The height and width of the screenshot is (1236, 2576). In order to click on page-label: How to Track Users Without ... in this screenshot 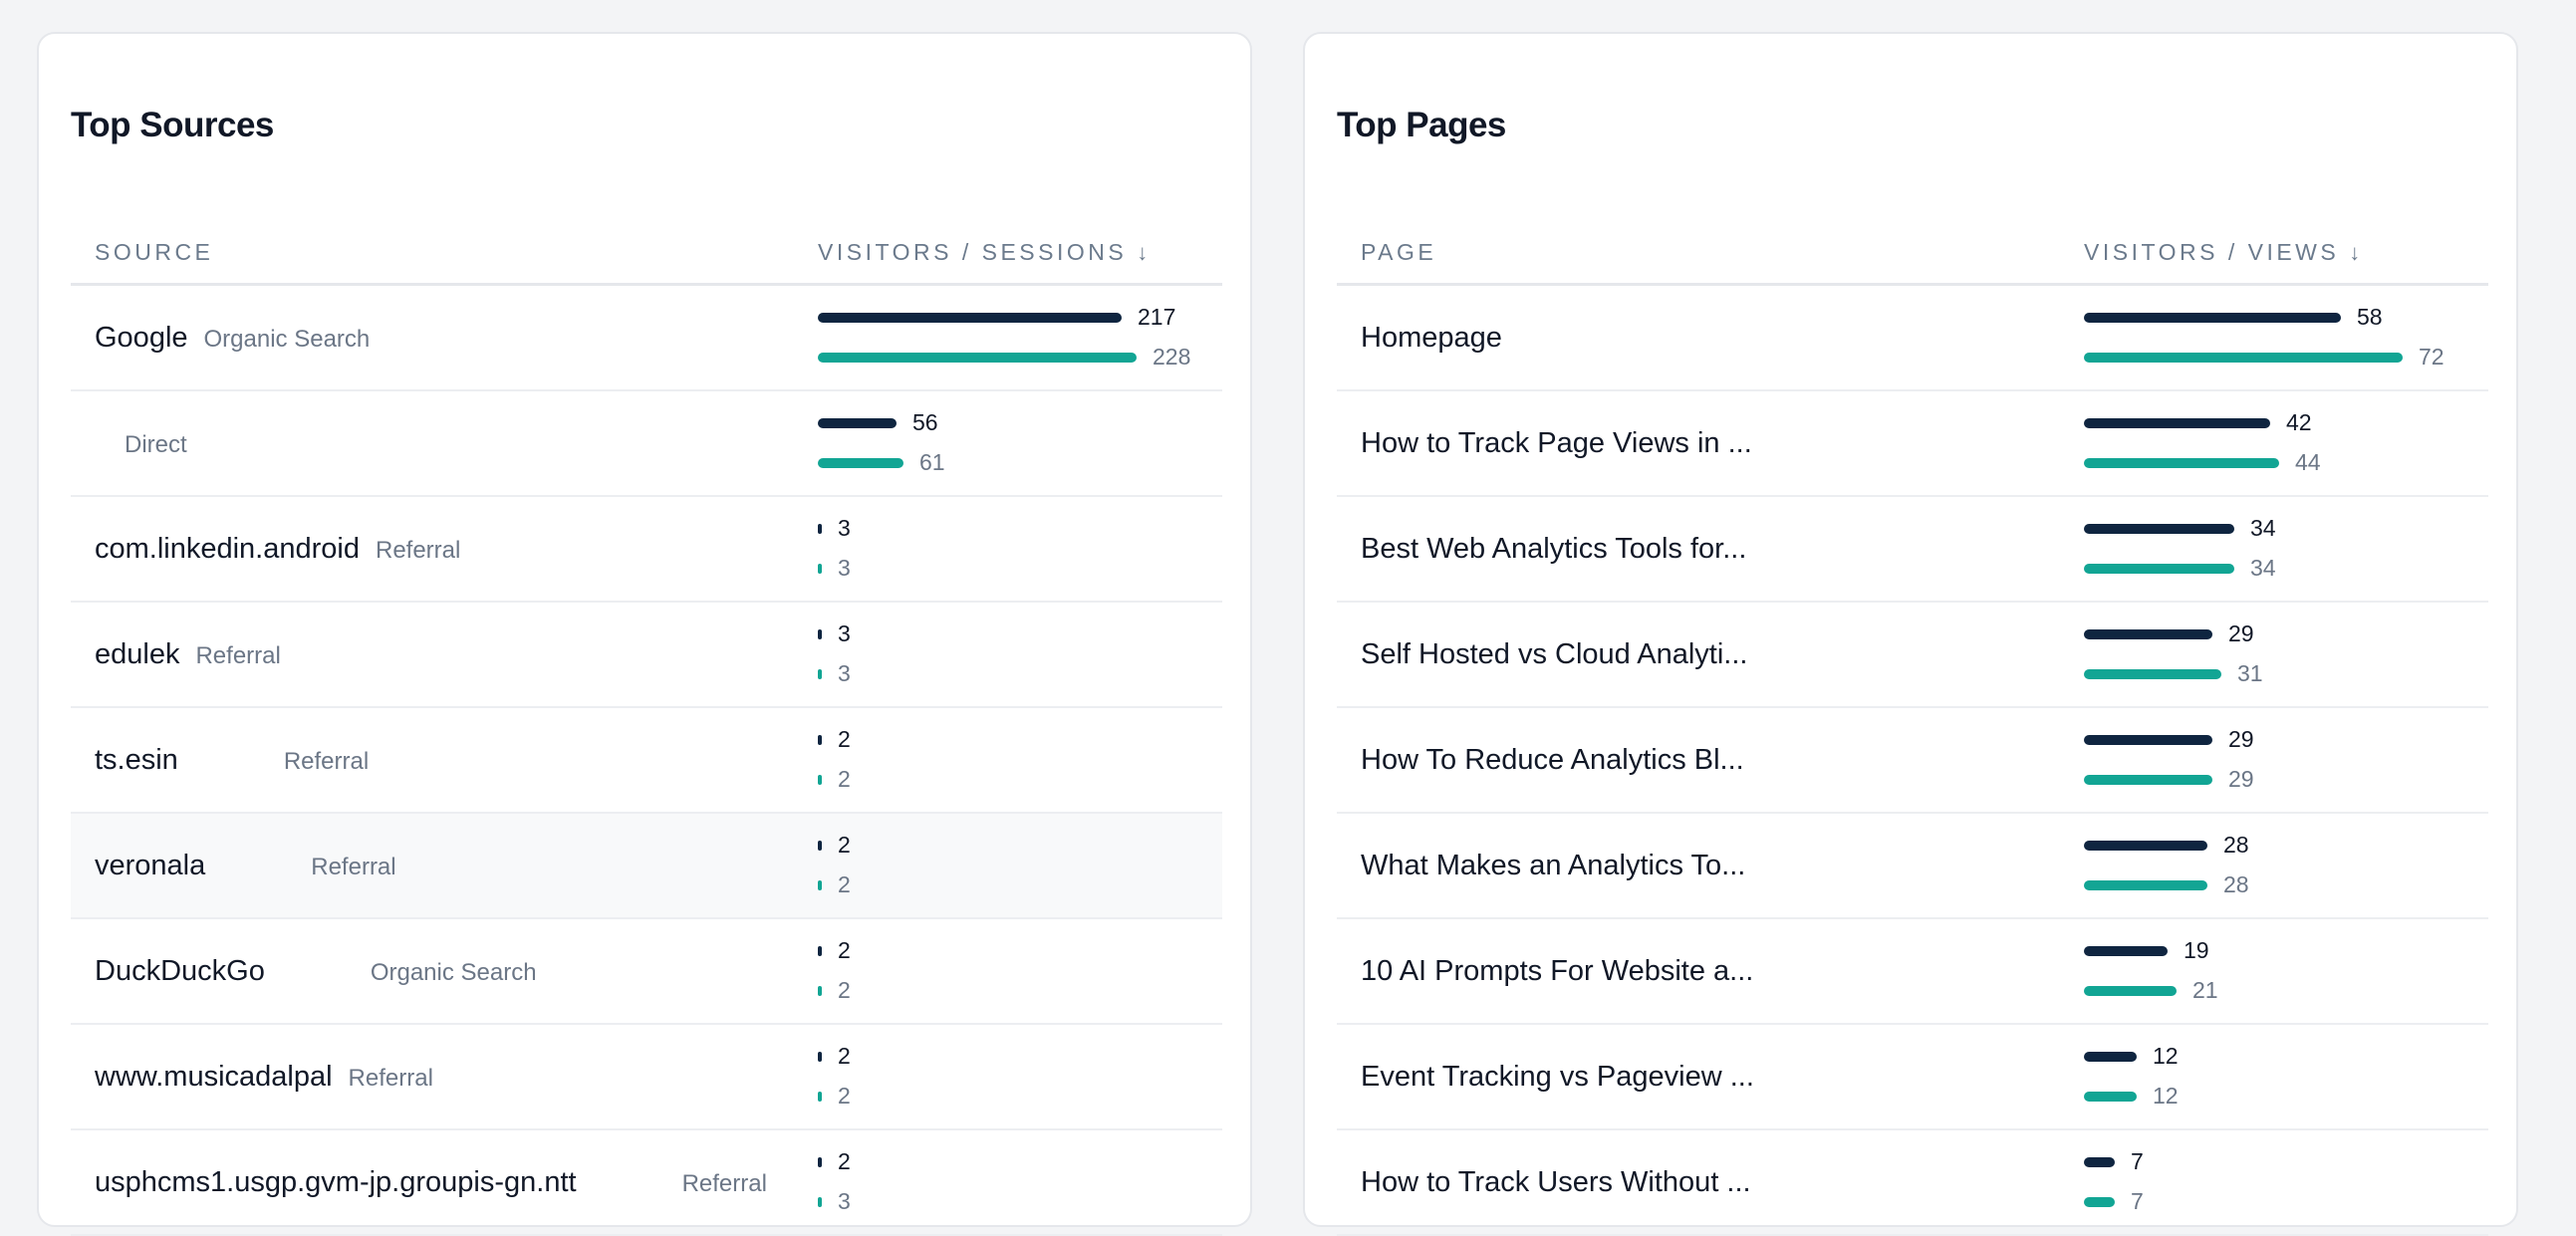, I will do `click(1556, 1183)`.